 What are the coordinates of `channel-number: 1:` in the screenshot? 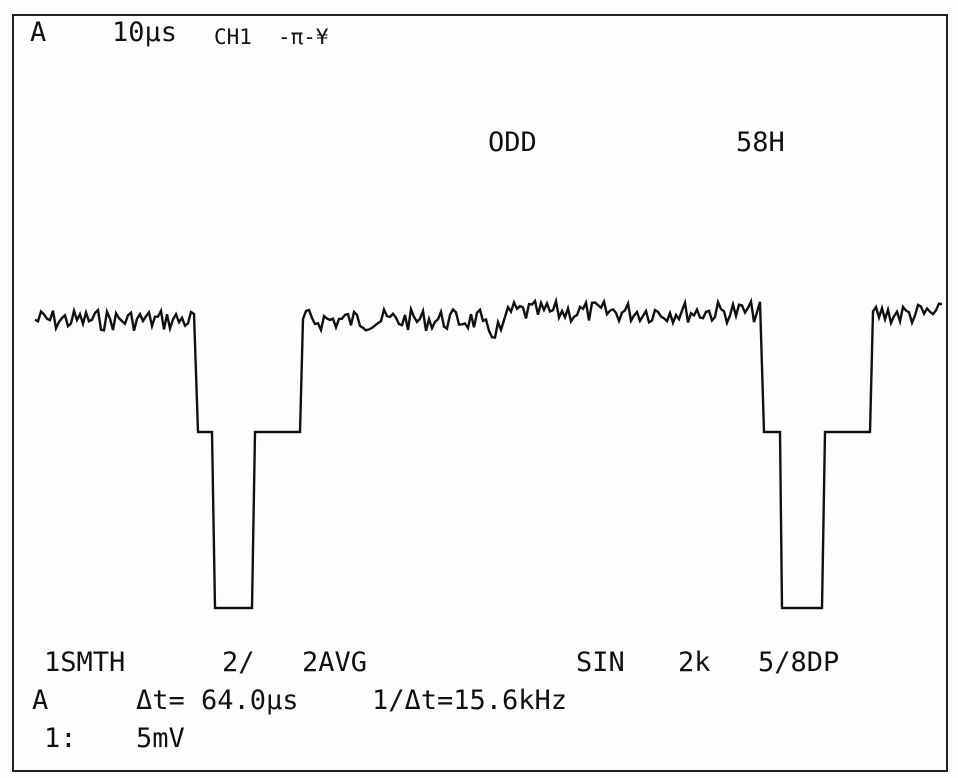 It's located at (60, 738).